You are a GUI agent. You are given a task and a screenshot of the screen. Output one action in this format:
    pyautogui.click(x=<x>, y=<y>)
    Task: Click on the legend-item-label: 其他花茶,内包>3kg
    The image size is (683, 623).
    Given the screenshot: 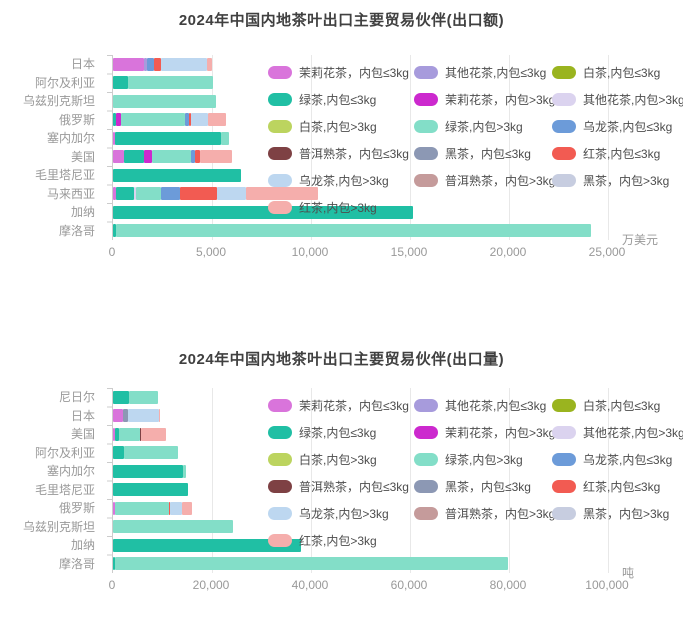 What is the action you would take?
    pyautogui.click(x=633, y=433)
    